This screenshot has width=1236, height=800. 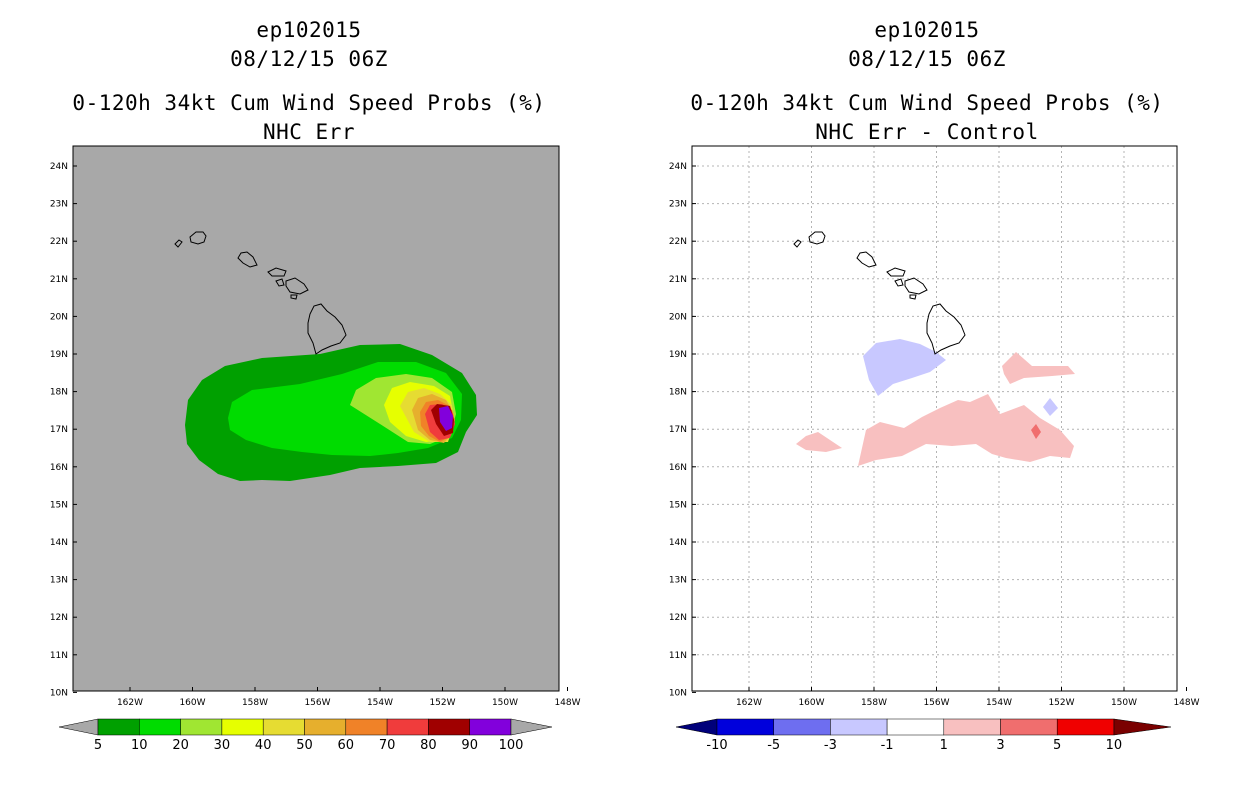 What do you see at coordinates (887, 745) in the screenshot?
I see `right-colorbar-label: -1` at bounding box center [887, 745].